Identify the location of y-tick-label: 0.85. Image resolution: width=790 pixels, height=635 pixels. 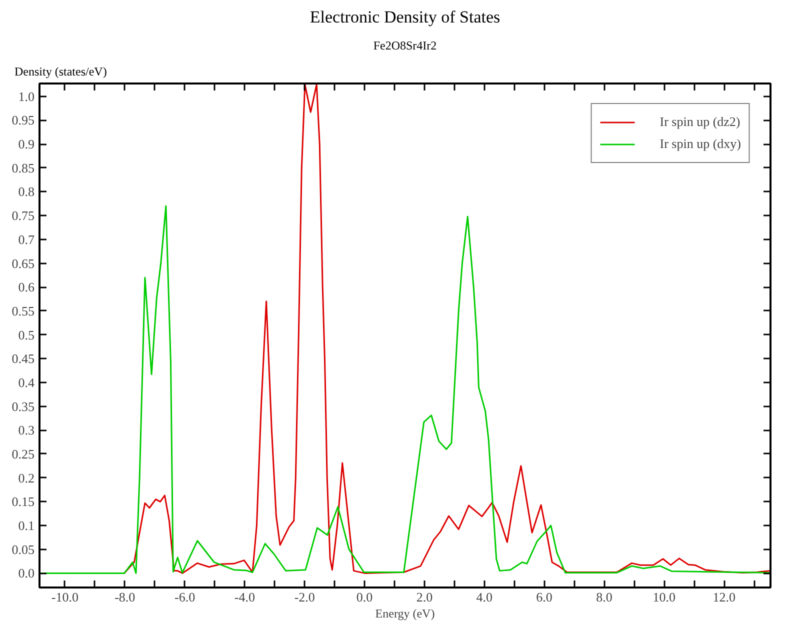
(23, 168).